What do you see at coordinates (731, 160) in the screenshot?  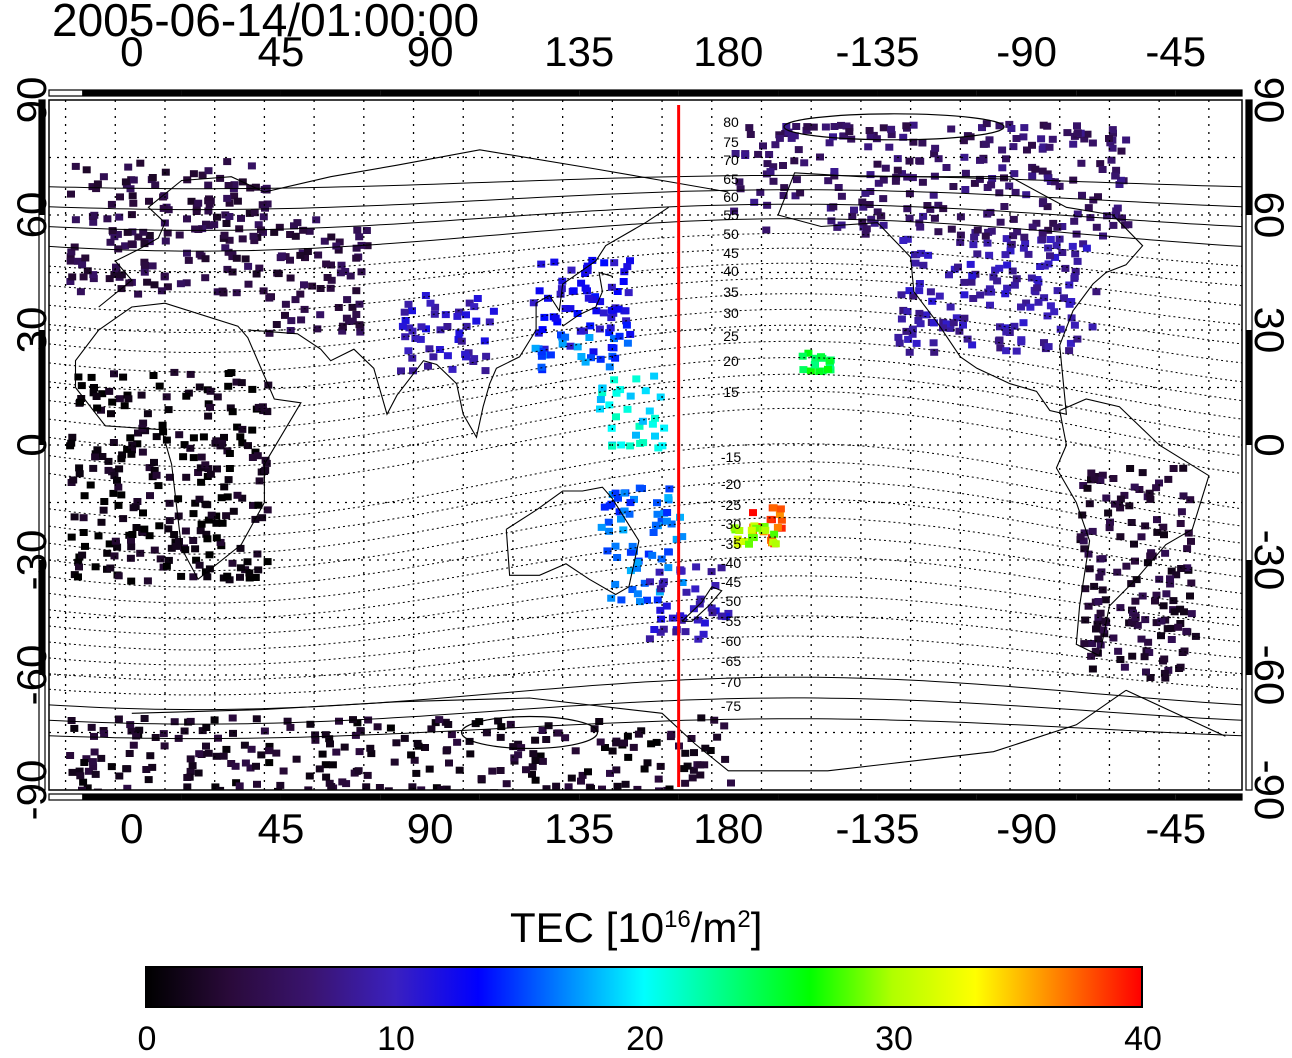 I see `contour-label: 70` at bounding box center [731, 160].